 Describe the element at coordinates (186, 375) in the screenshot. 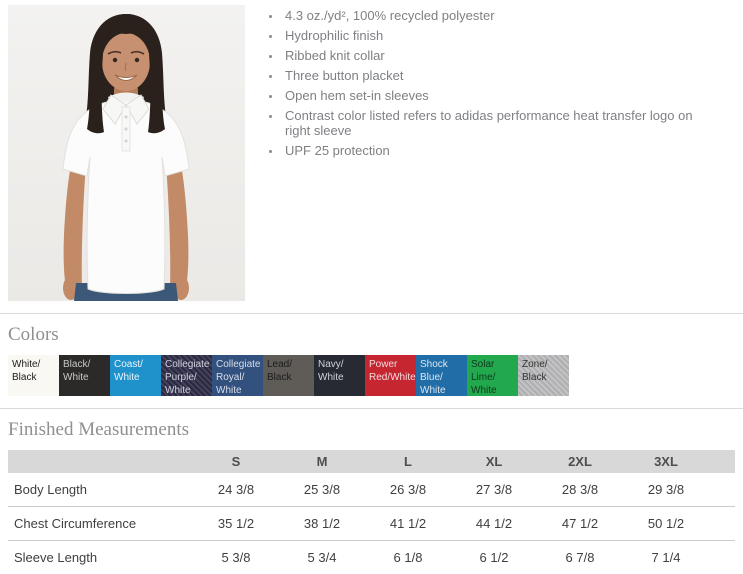

I see `color-swatch-collegiate-purple-white: Collegiate Purple/ White` at that location.